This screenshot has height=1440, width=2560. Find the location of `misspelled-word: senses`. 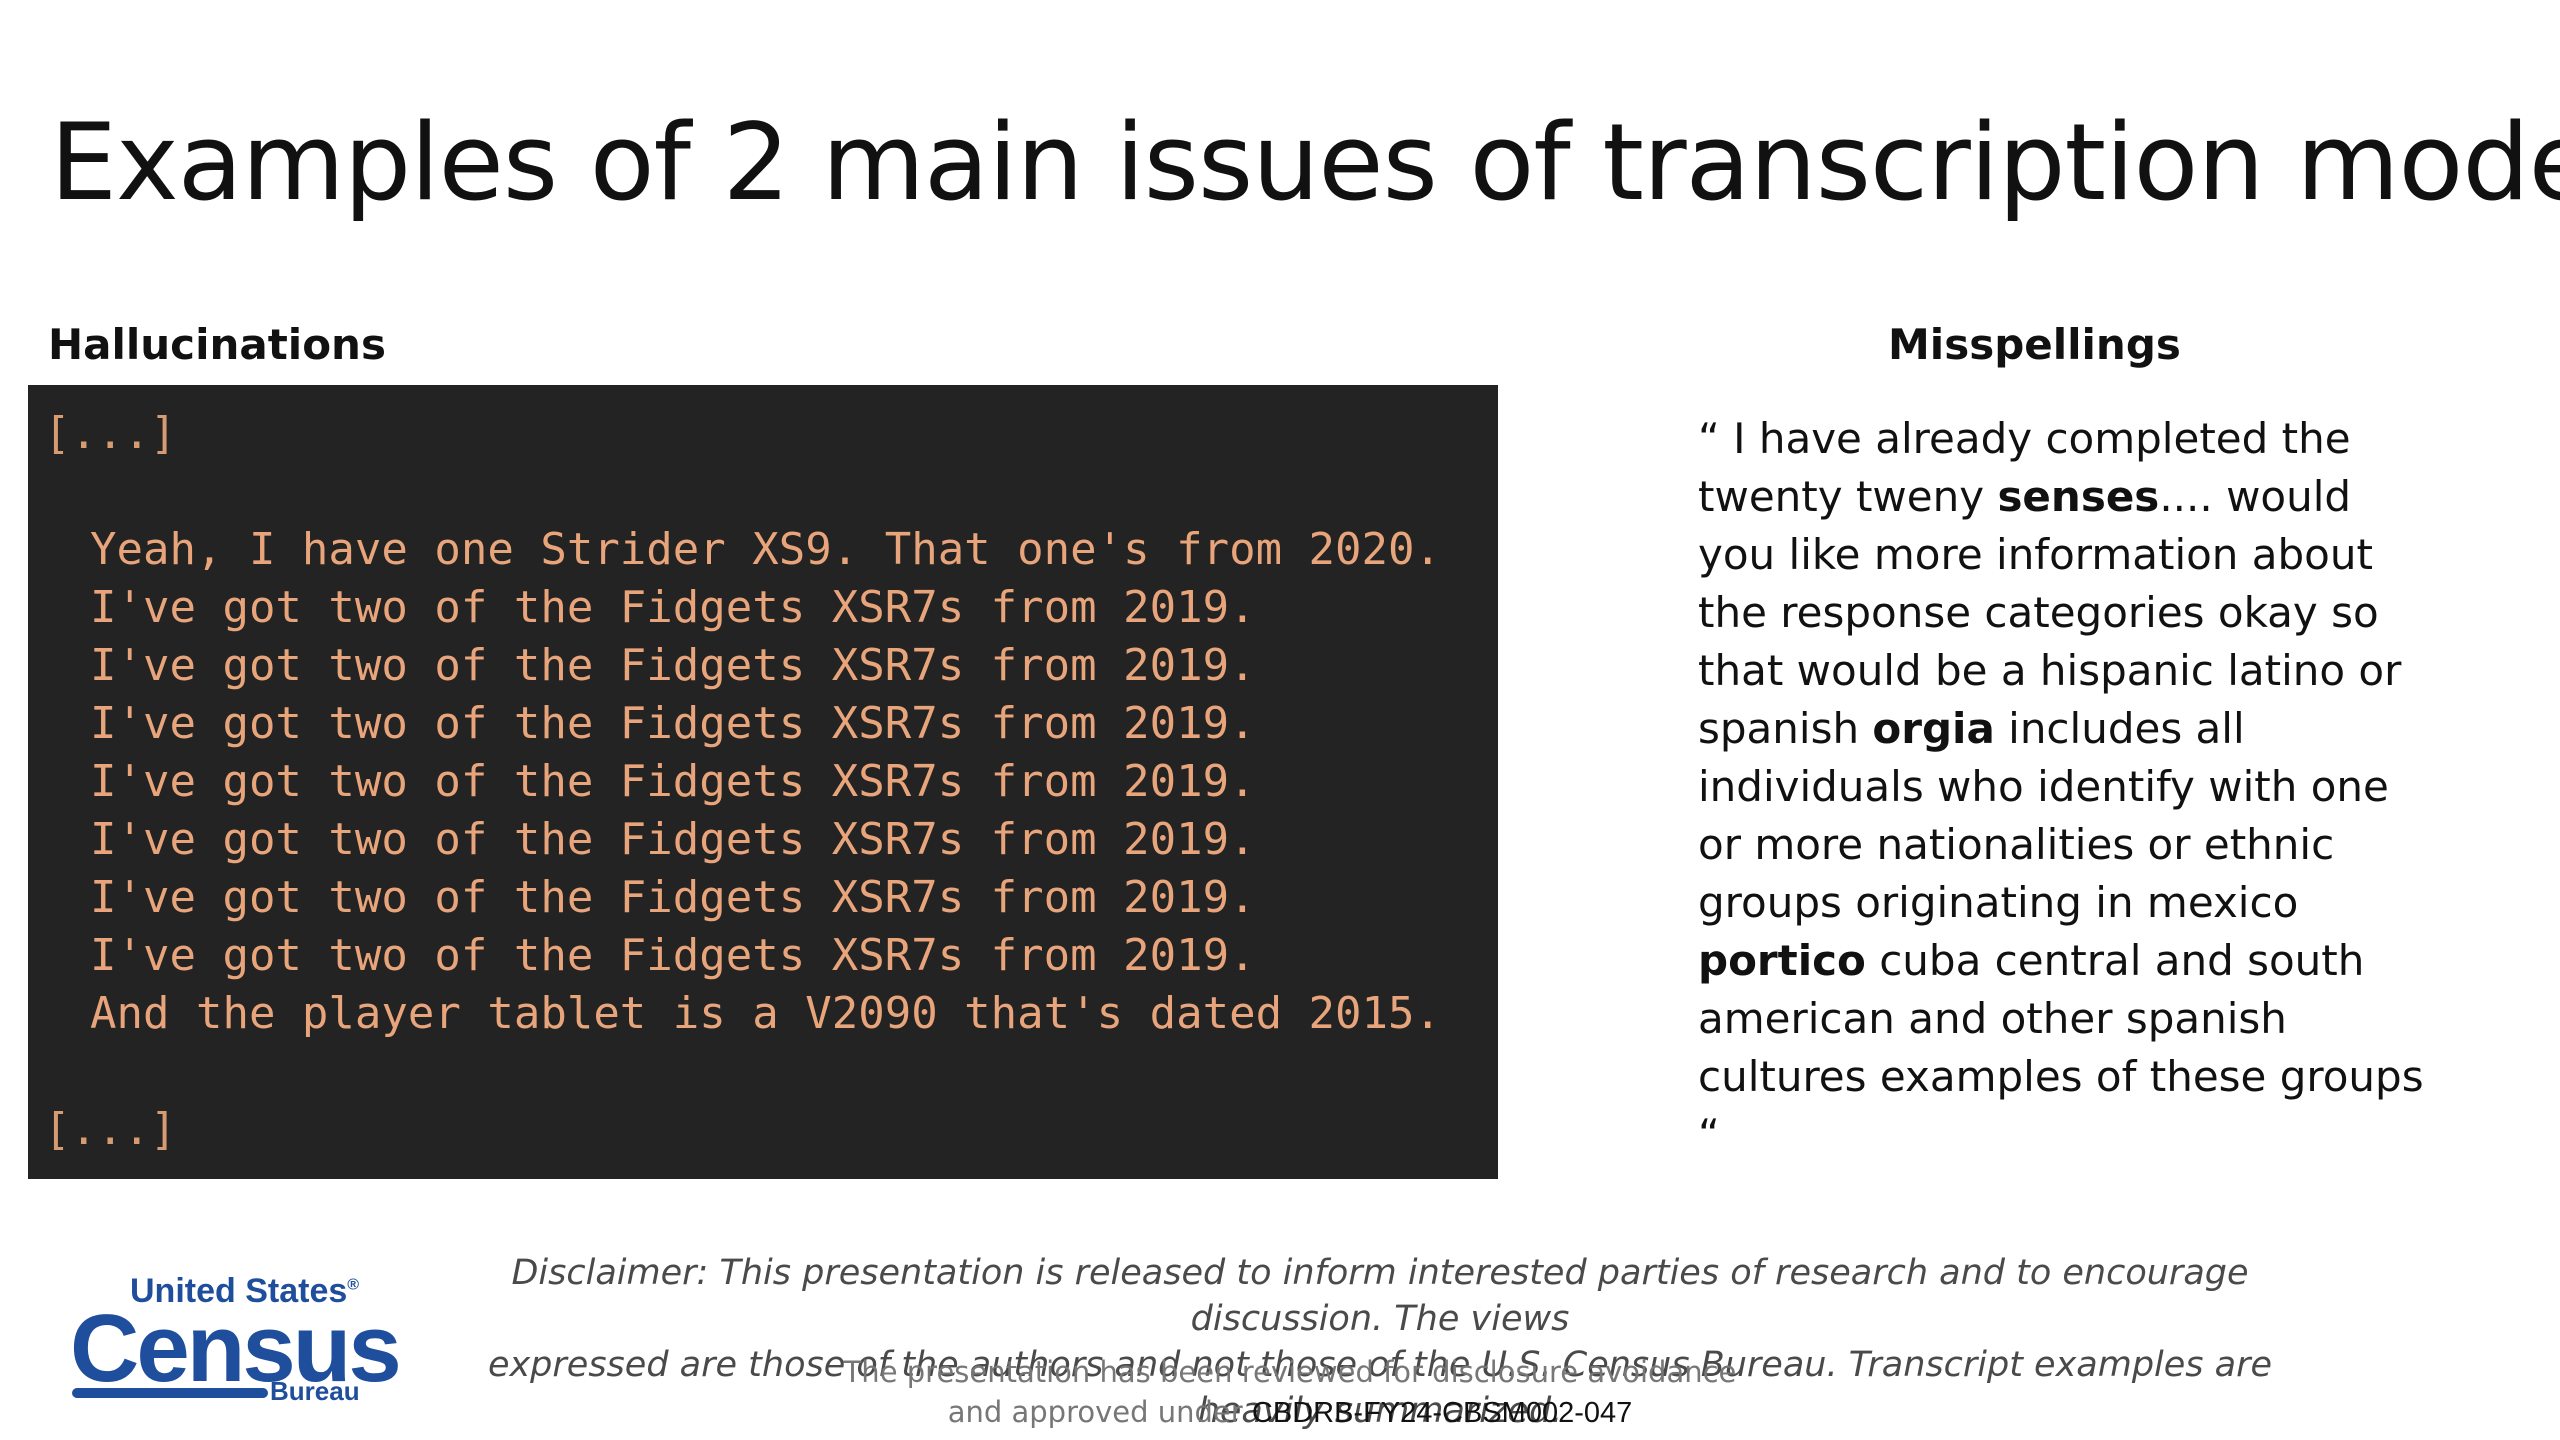

misspelled-word: senses is located at coordinates (2078, 496).